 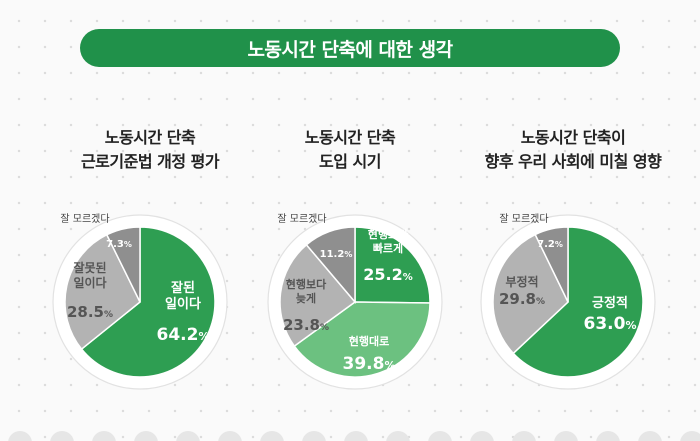 What do you see at coordinates (521, 281) in the screenshot?
I see `chart-3-label-2-line-1: 부정적` at bounding box center [521, 281].